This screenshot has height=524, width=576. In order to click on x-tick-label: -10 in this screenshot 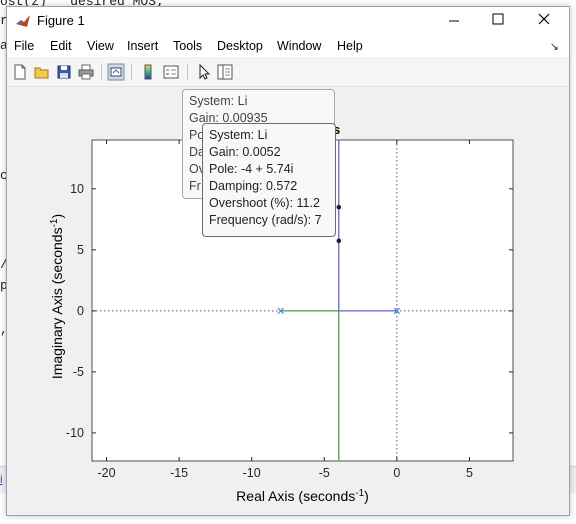, I will do `click(252, 473)`.